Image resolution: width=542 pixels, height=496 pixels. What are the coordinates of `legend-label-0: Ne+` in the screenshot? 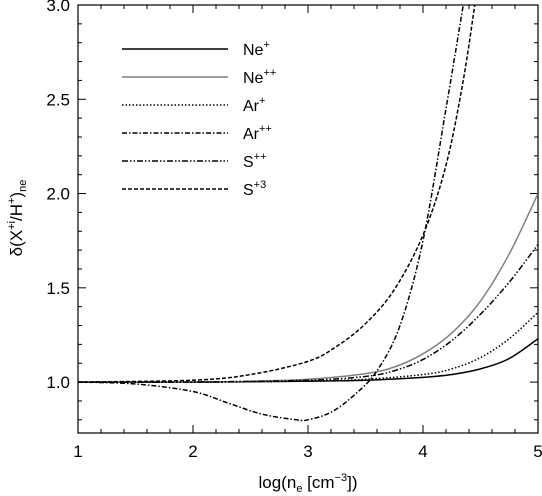 It's located at (256, 49).